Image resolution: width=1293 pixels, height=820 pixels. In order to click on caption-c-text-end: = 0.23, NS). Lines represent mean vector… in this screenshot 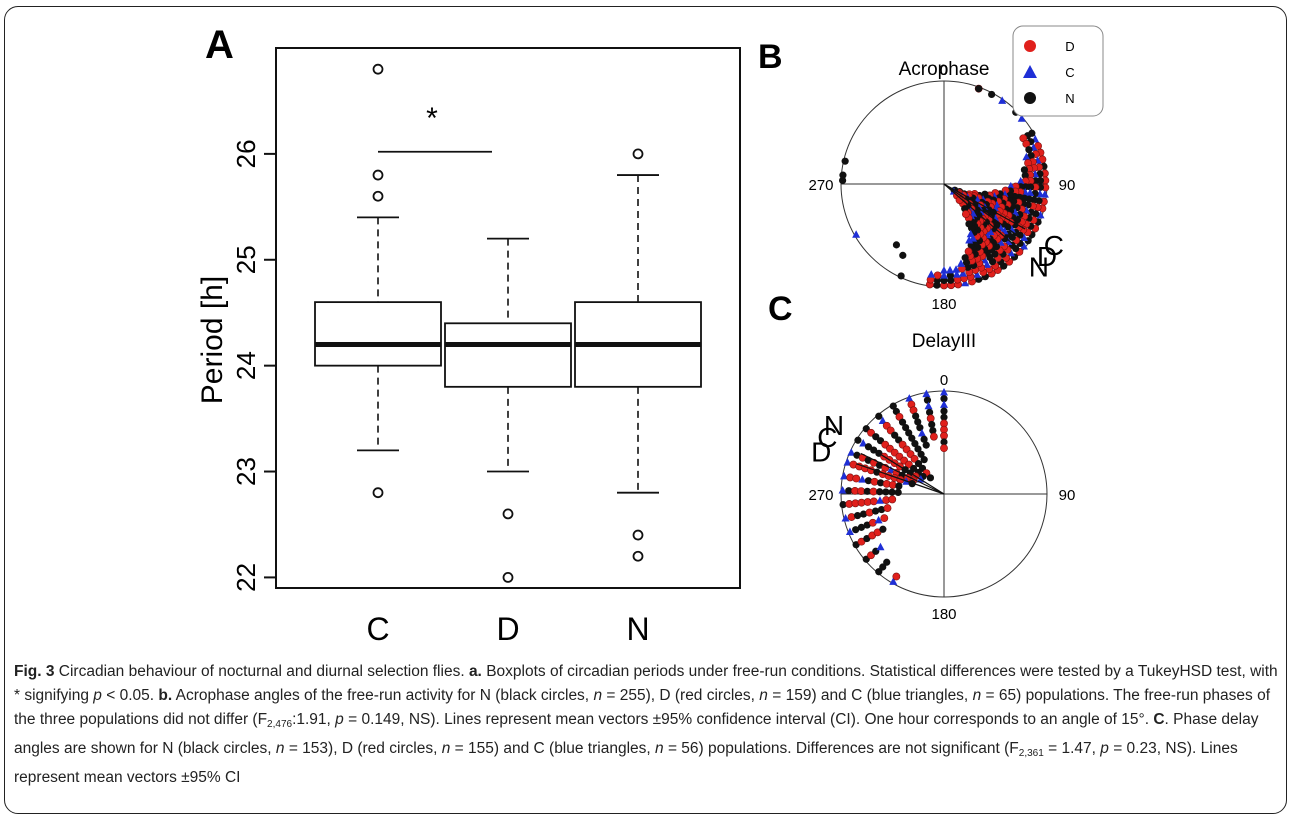, I will do `click(626, 763)`.